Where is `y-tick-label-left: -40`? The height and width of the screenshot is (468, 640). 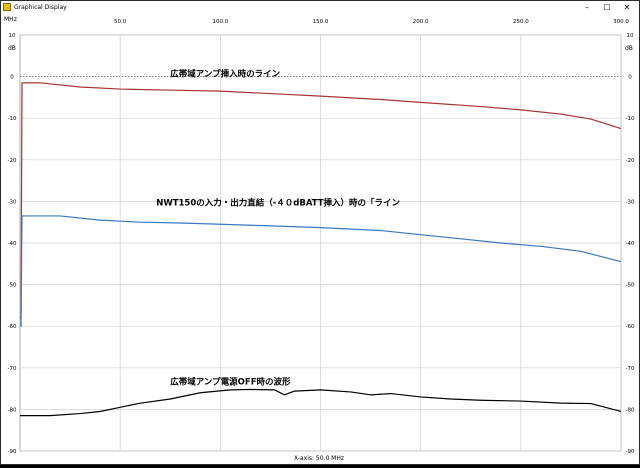
y-tick-label-left: -40 is located at coordinates (12, 244).